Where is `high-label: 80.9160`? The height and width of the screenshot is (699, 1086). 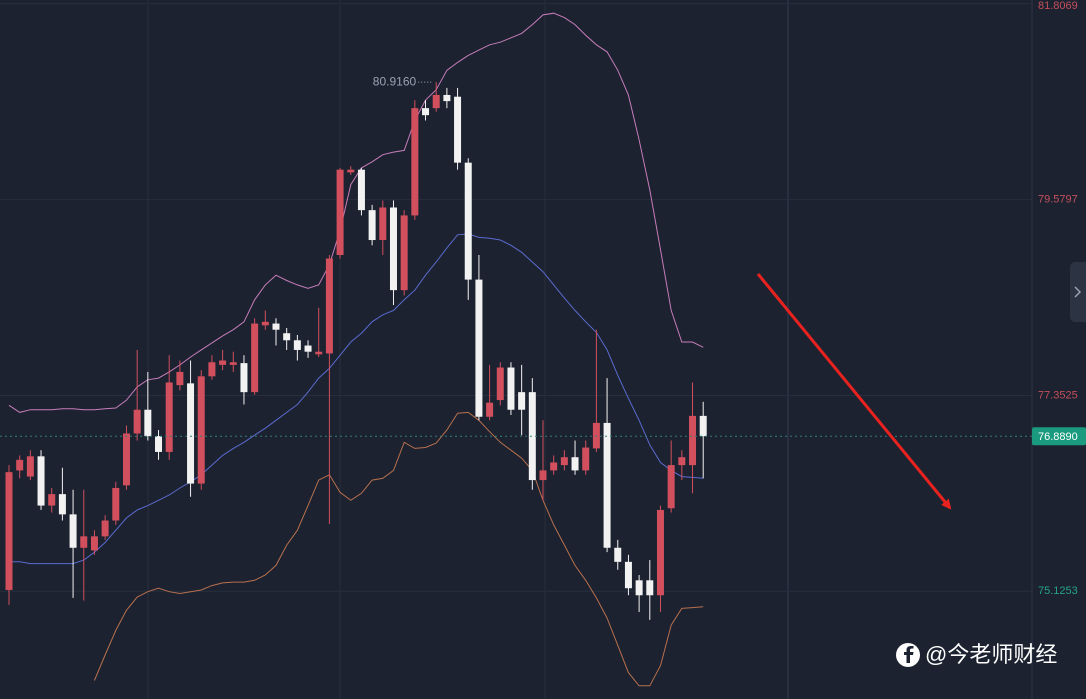
high-label: 80.9160 is located at coordinates (395, 81).